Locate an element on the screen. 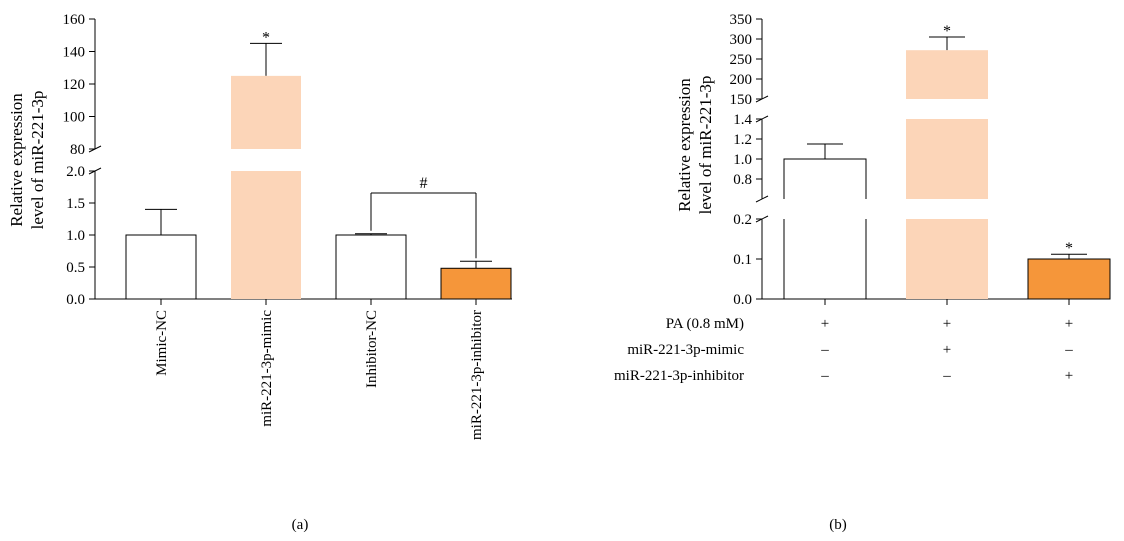 The image size is (1124, 541). bracket-label: # is located at coordinates (424, 183).